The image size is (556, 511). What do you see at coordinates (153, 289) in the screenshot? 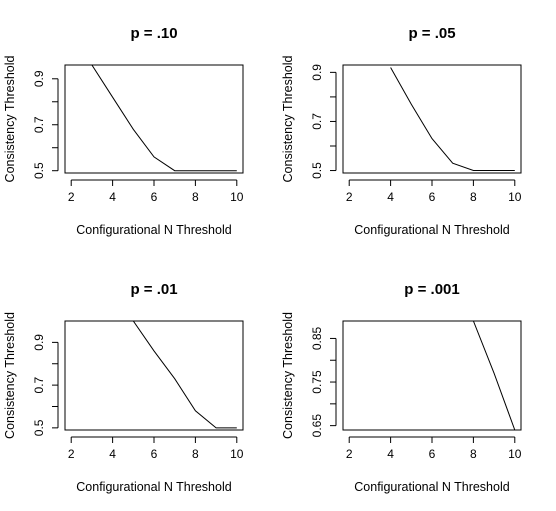
I see `chart-title: p = .01` at bounding box center [153, 289].